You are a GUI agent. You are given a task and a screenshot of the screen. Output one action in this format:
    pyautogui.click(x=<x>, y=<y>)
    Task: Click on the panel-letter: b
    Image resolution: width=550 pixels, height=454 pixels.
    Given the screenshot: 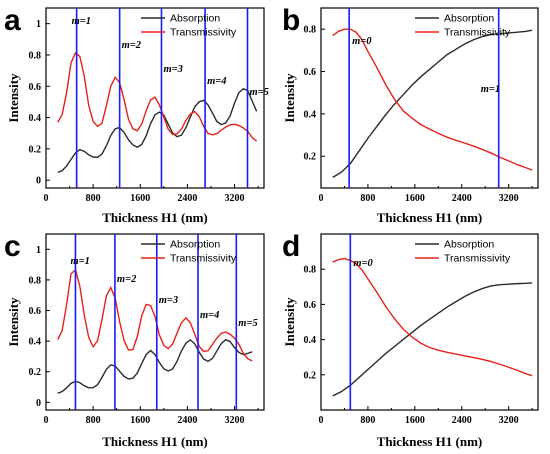 What is the action you would take?
    pyautogui.click(x=291, y=20)
    